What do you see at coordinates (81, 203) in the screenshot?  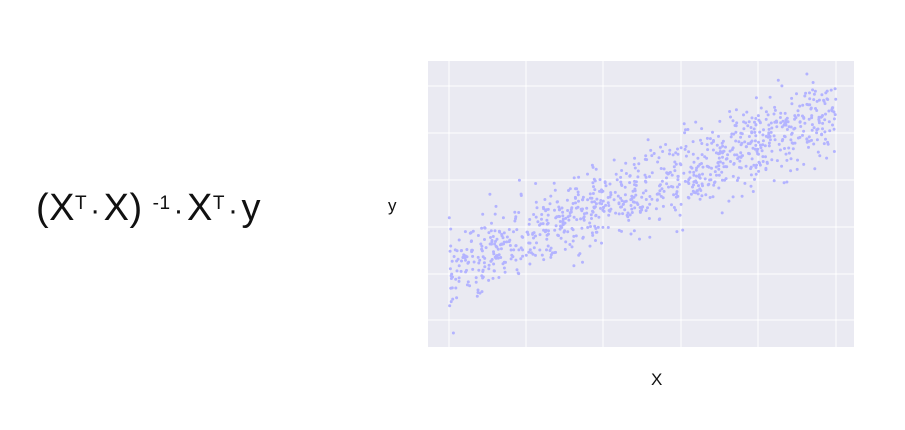 I see `formula-transpose: T` at bounding box center [81, 203].